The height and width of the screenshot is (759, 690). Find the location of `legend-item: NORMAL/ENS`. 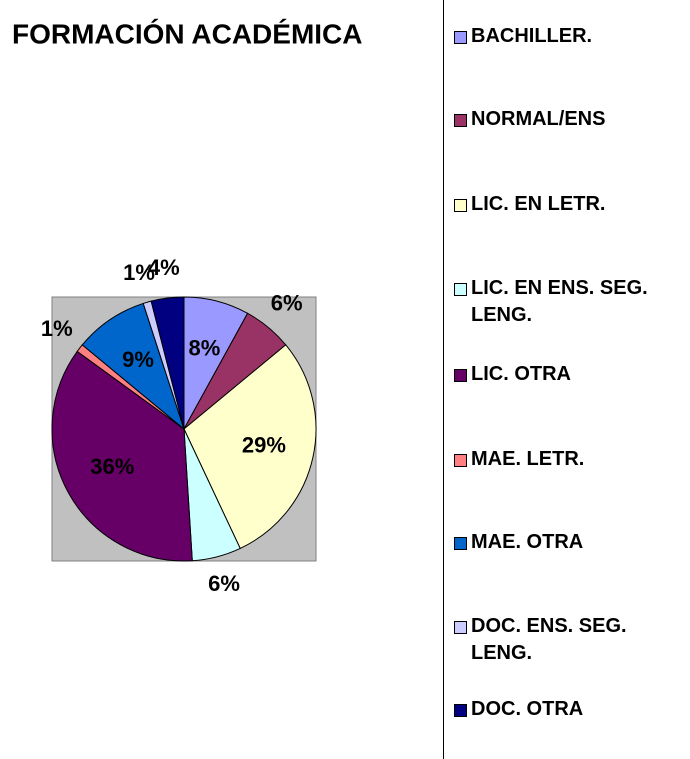

legend-item: NORMAL/ENS is located at coordinates (568, 119).